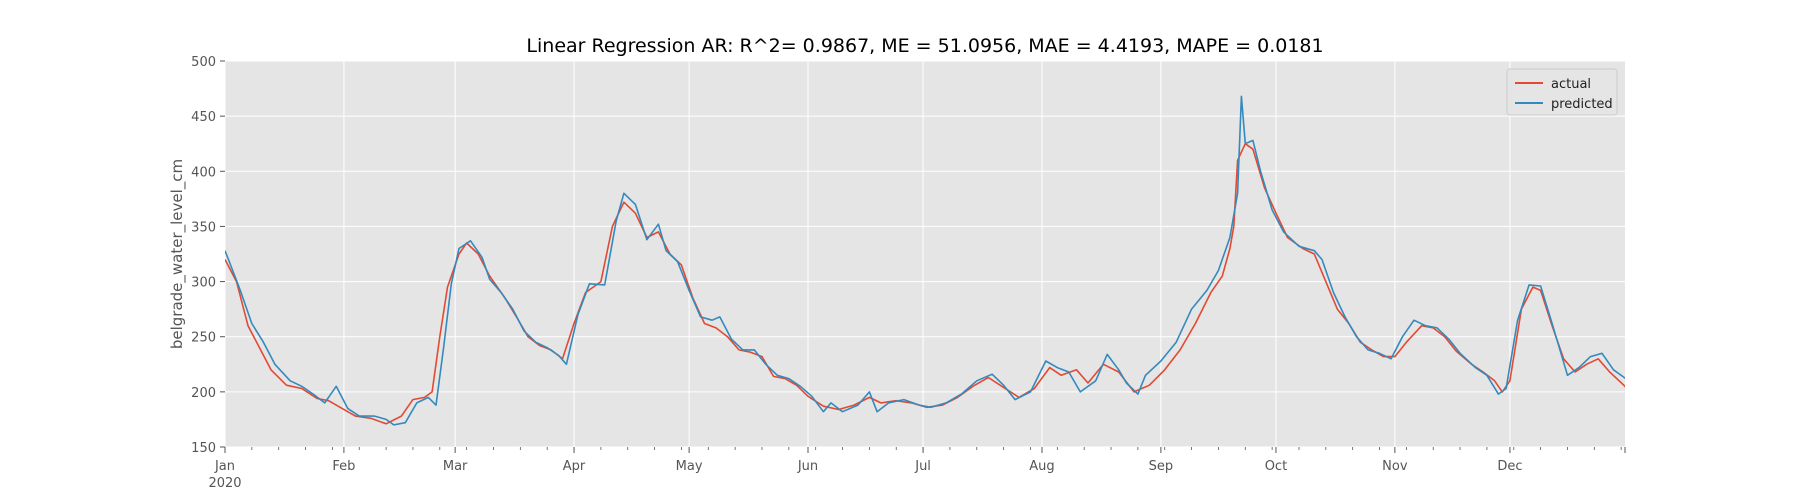 Image resolution: width=1800 pixels, height=500 pixels. Describe the element at coordinates (203, 448) in the screenshot. I see `y-tick-label: 150` at that location.